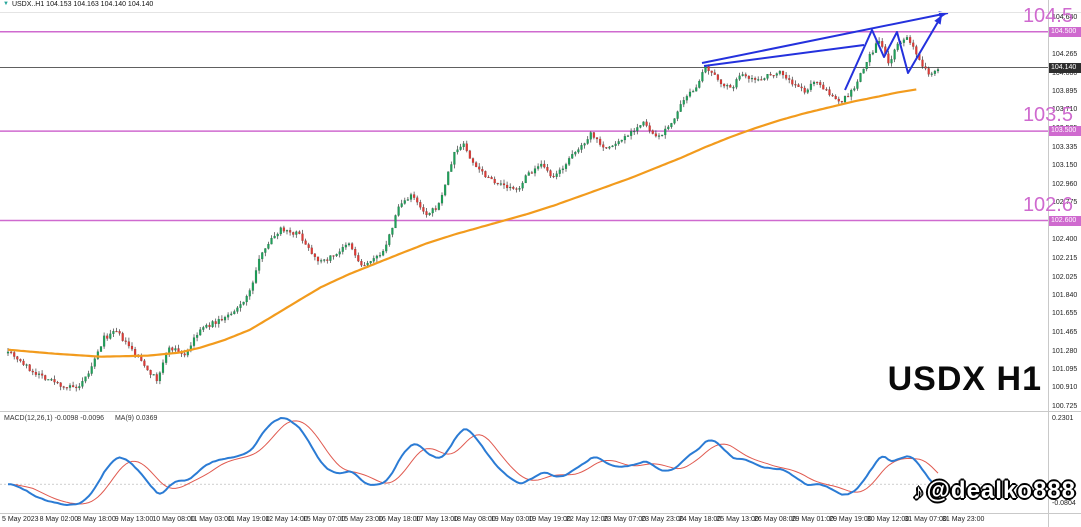 This screenshot has width=1081, height=527. I want to click on time-axis-label: 31 May 23:00, so click(963, 519).